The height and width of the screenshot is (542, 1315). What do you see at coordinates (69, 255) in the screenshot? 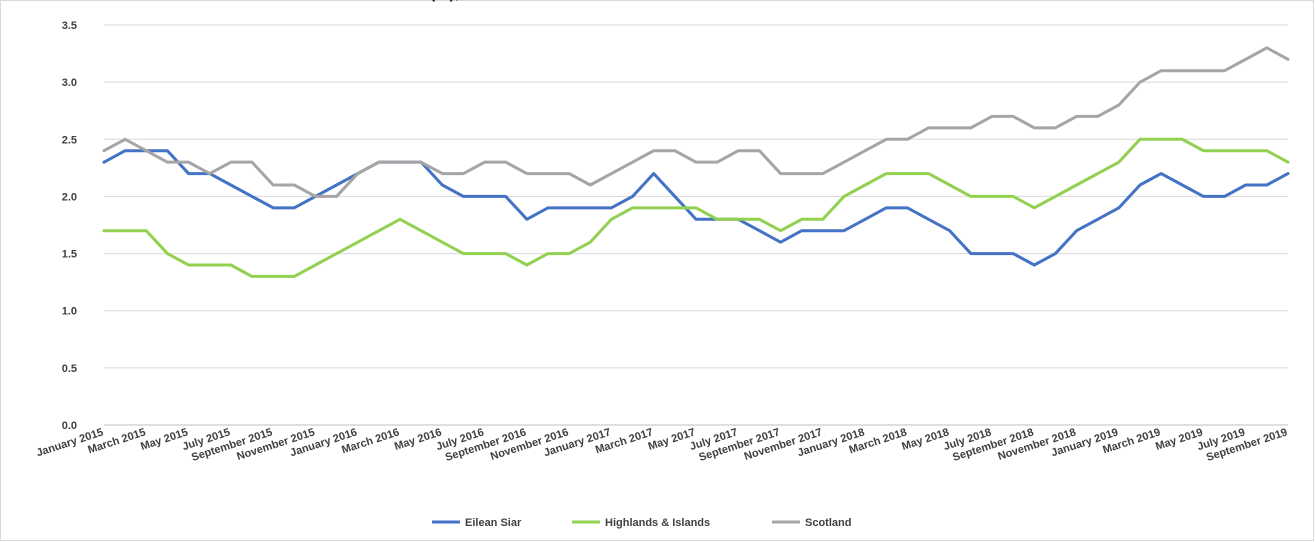
I see `y-tick-label: 1.5` at bounding box center [69, 255].